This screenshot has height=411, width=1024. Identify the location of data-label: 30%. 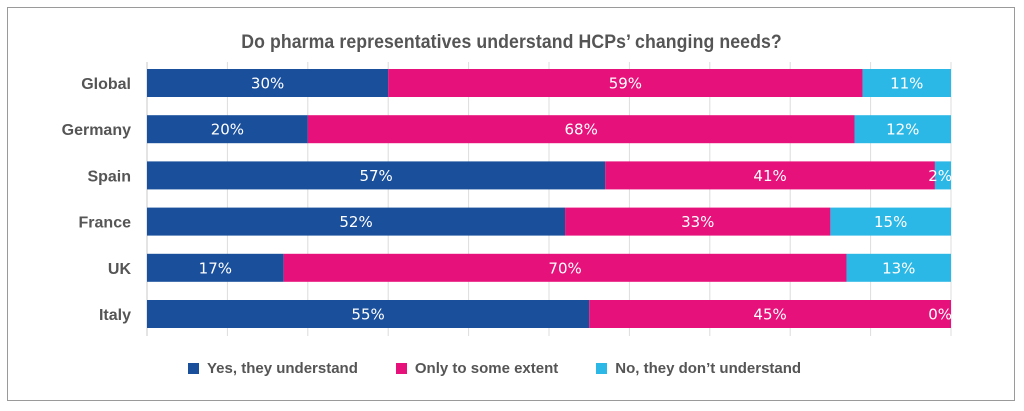
(267, 84).